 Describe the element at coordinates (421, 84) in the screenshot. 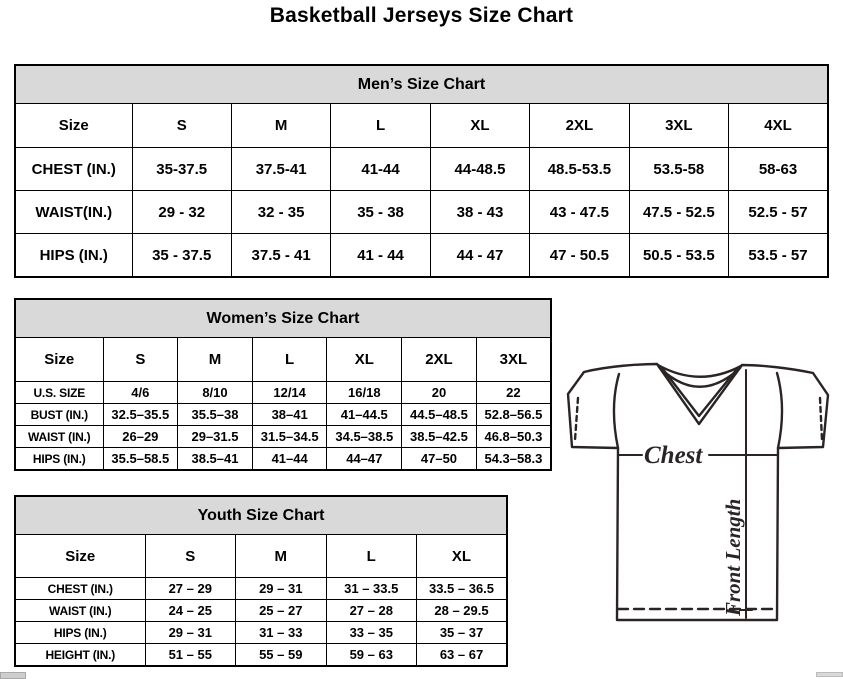

I see `men-table-title: Men’s Size Chart` at that location.